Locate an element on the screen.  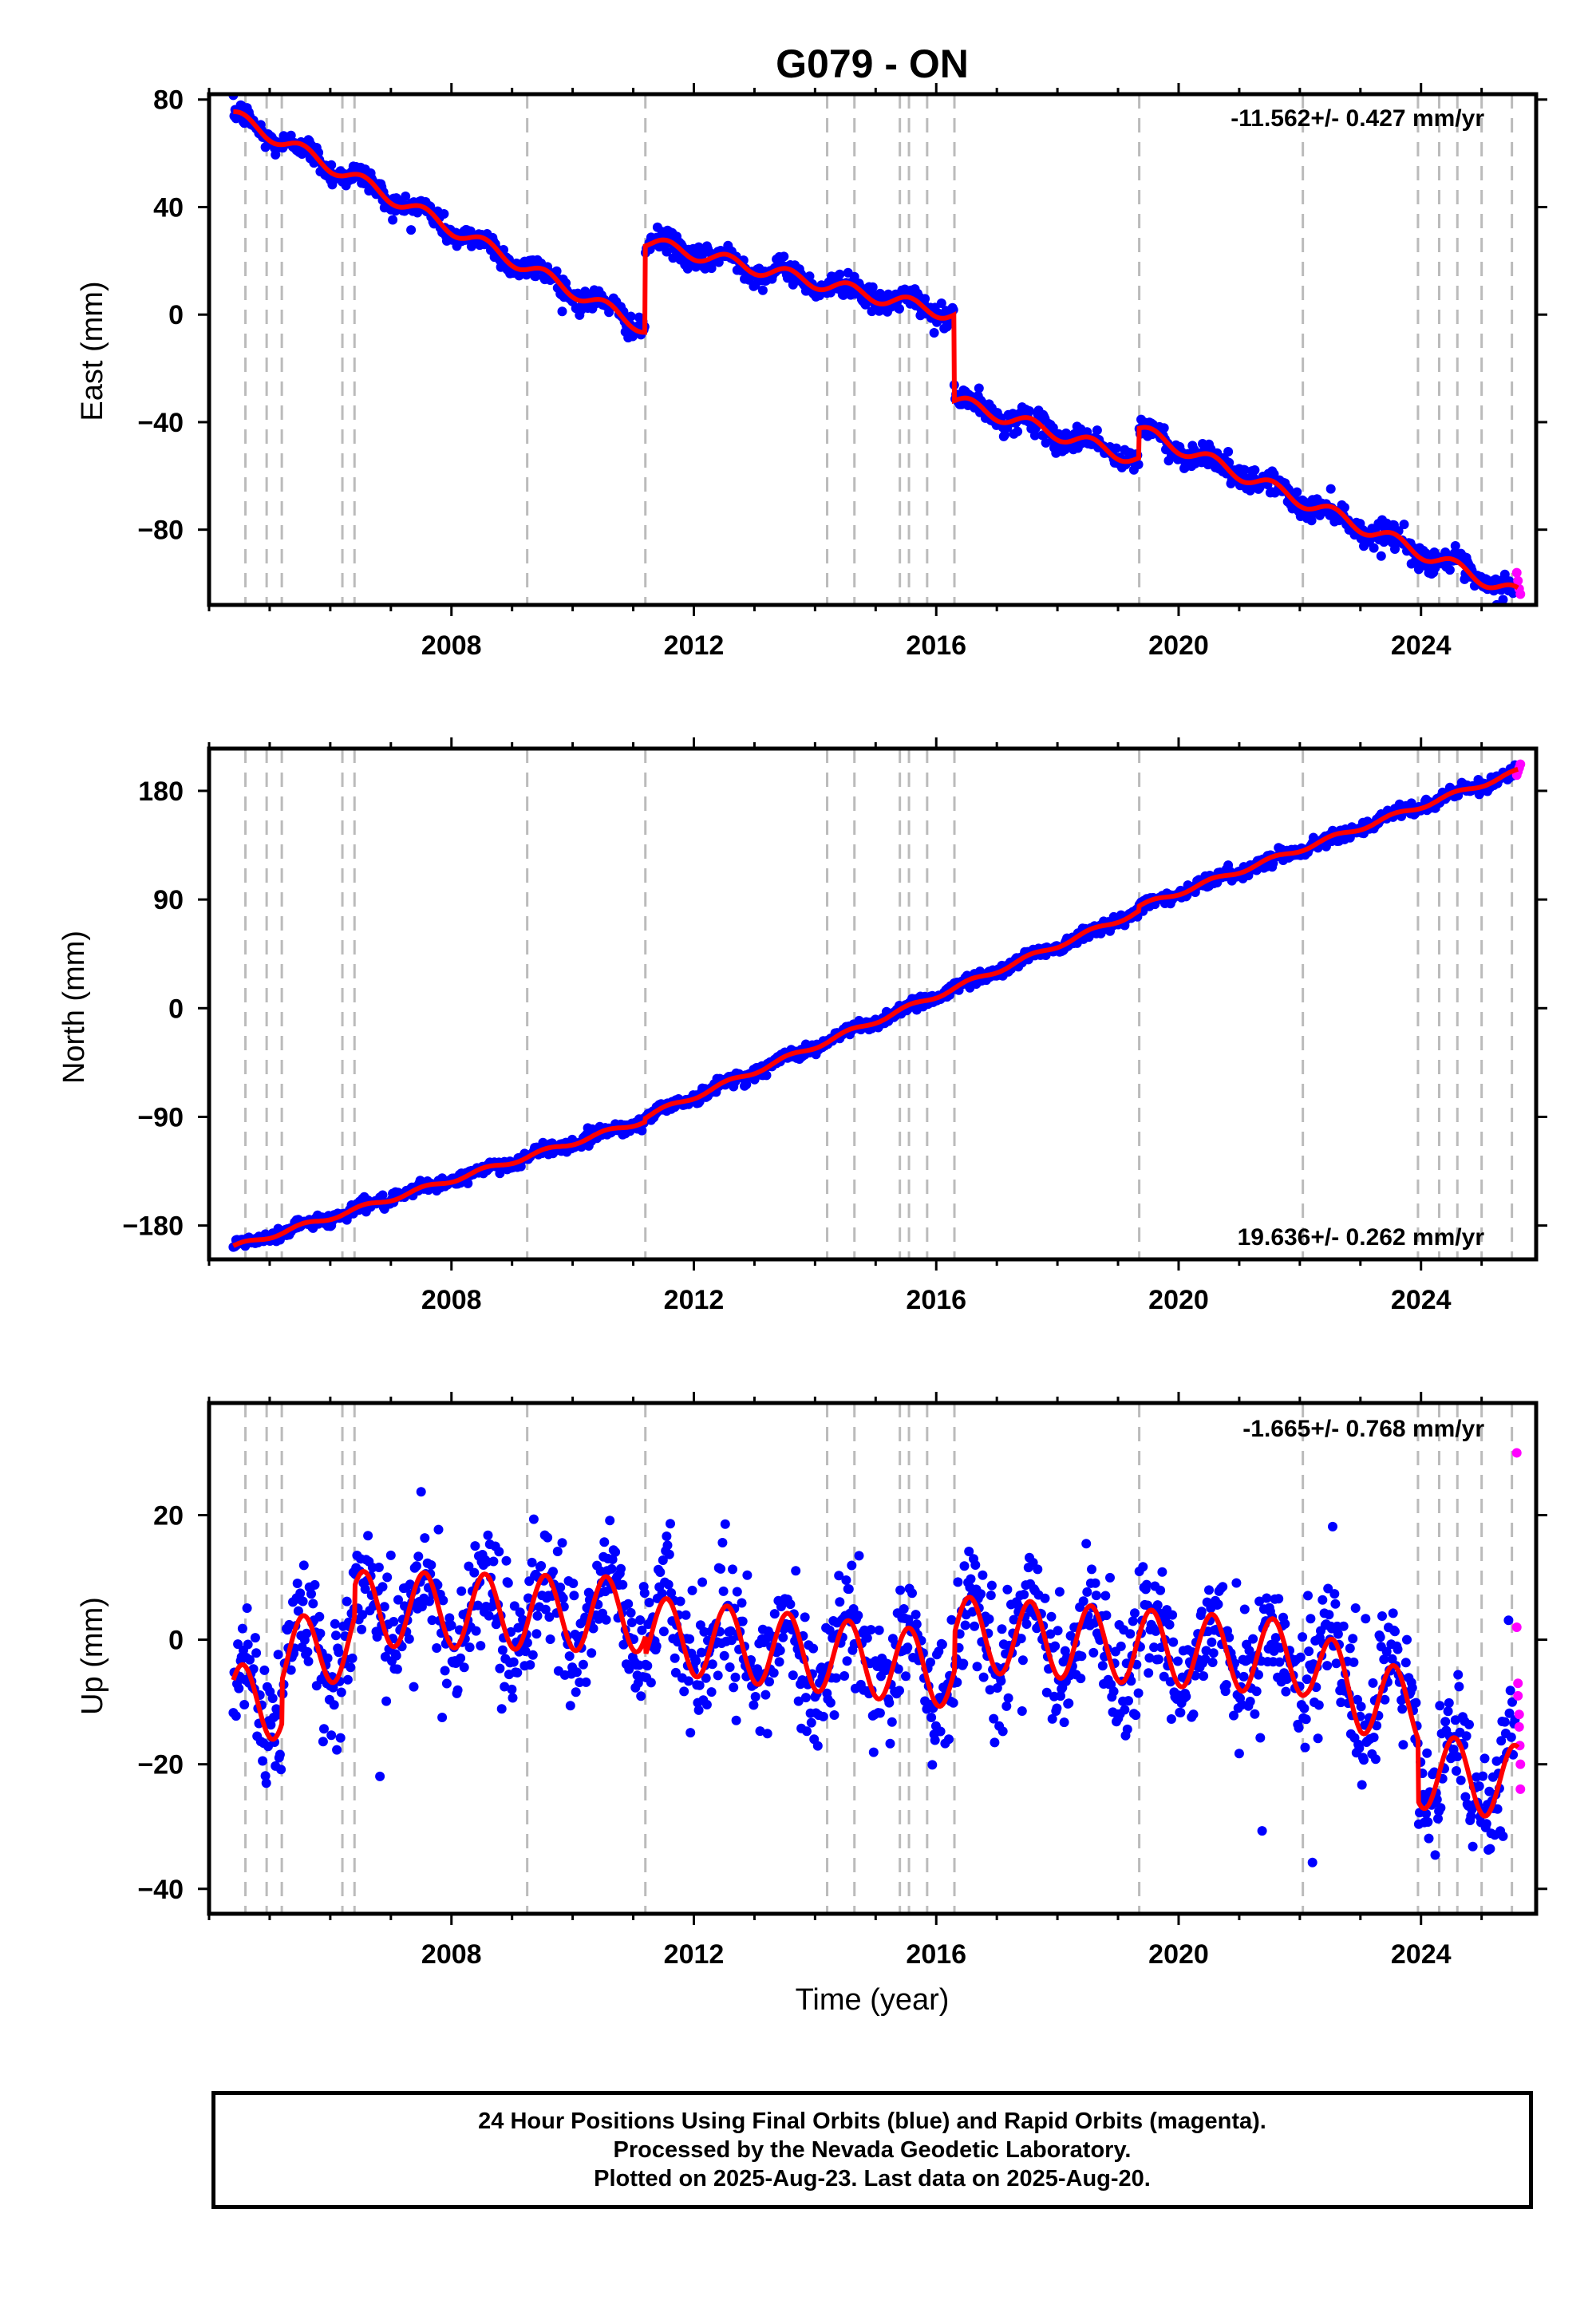
east-y-tick-label: 80 is located at coordinates (168, 100).